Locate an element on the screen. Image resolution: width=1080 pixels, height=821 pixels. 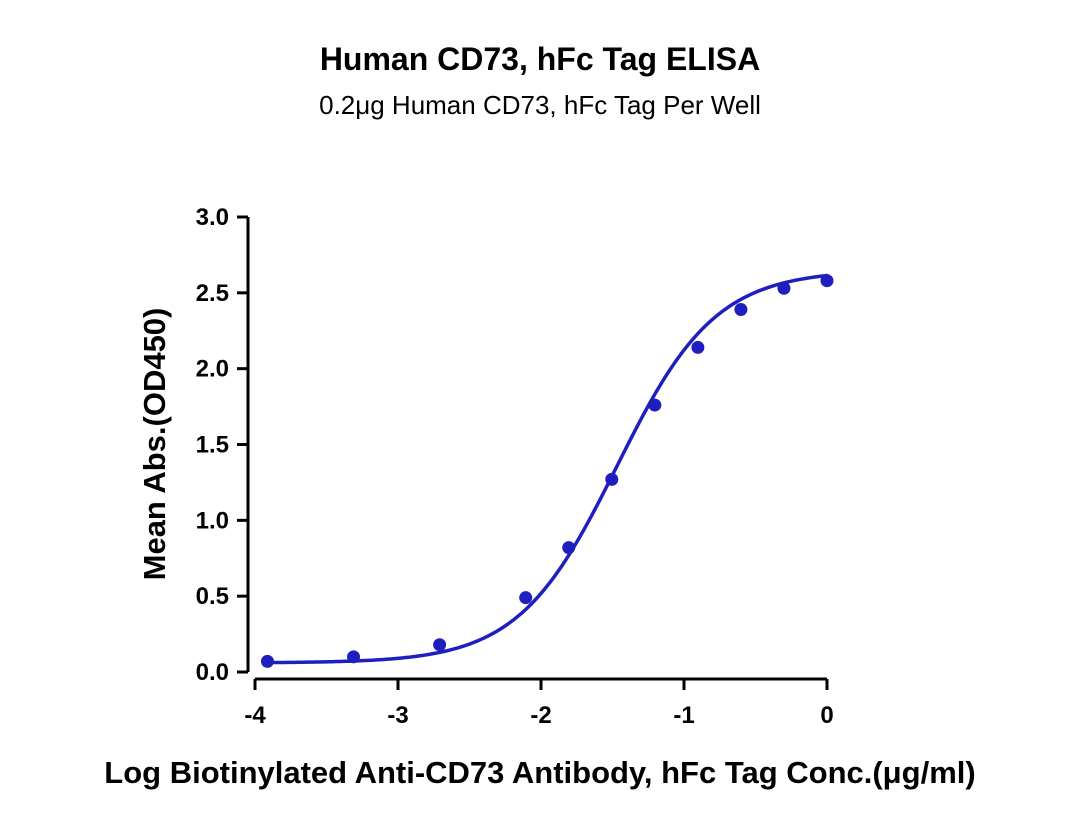
x-tick-label: -3 is located at coordinates (397, 715).